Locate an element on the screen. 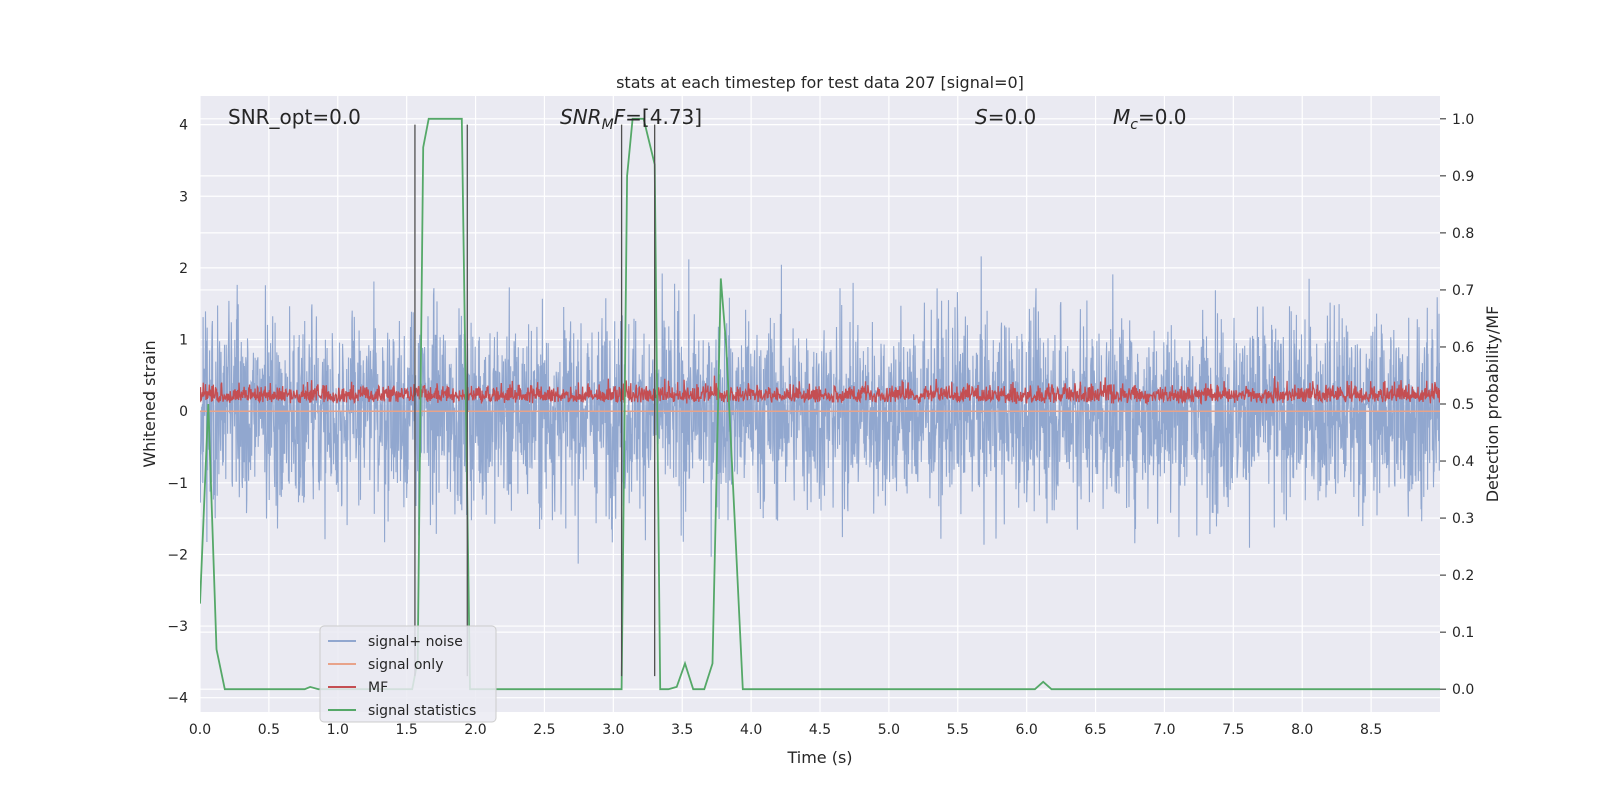 Image resolution: width=1600 pixels, height=800 pixels. y-tick-label: 0 is located at coordinates (183, 412).